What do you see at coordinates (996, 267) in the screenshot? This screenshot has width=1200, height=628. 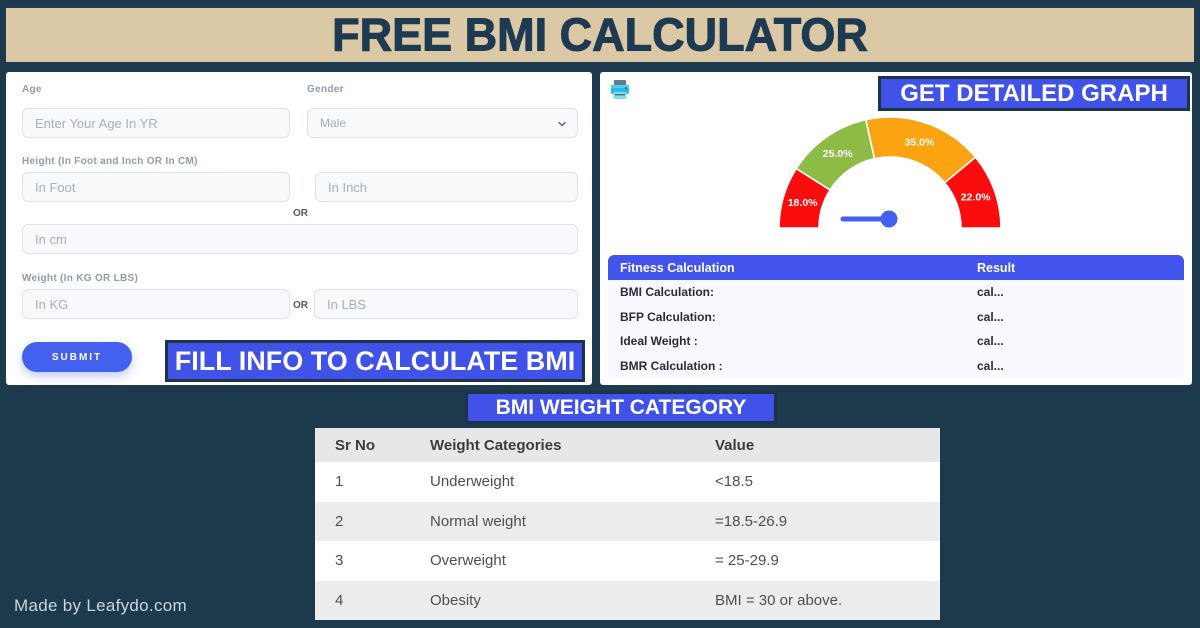 I see `result-col-header: Result` at bounding box center [996, 267].